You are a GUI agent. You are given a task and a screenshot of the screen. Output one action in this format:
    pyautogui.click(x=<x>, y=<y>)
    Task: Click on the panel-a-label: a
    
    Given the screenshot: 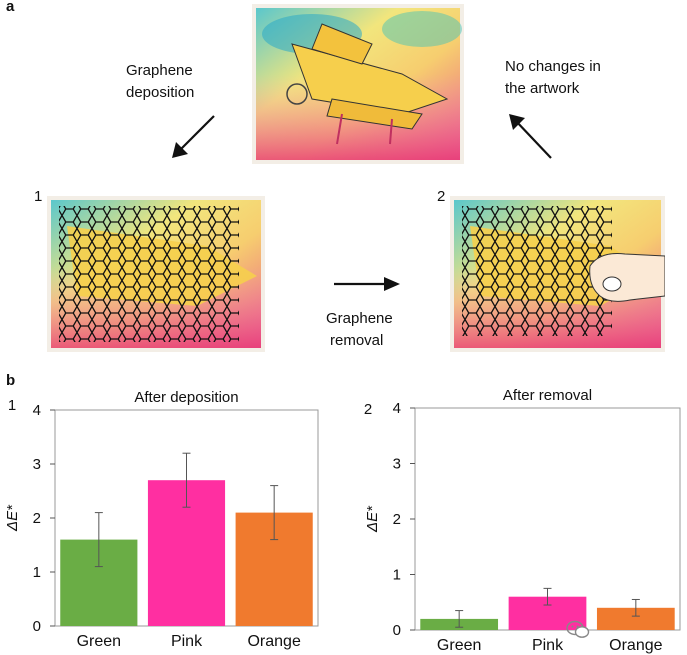 What is the action you would take?
    pyautogui.click(x=10, y=7)
    